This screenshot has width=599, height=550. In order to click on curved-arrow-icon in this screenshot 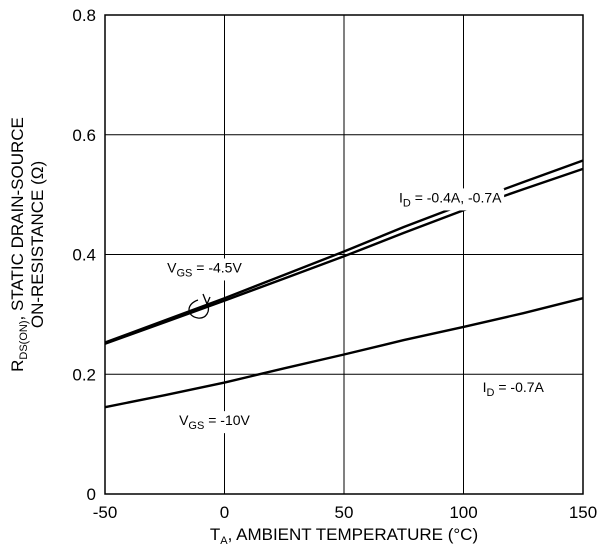, I will do `click(199, 309)`.